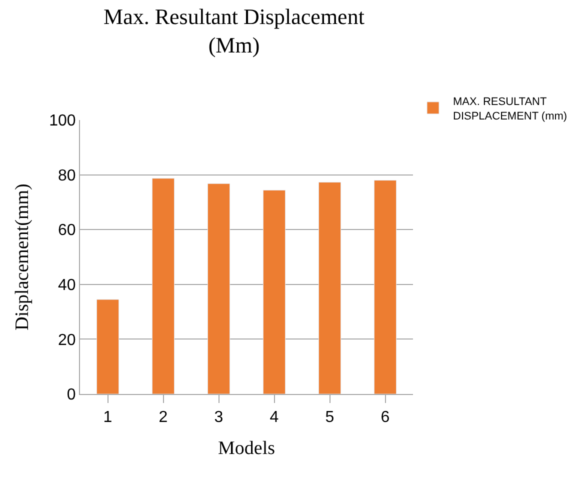 This screenshot has width=585, height=479. Describe the element at coordinates (246, 448) in the screenshot. I see `x-axis-title: Models` at that location.